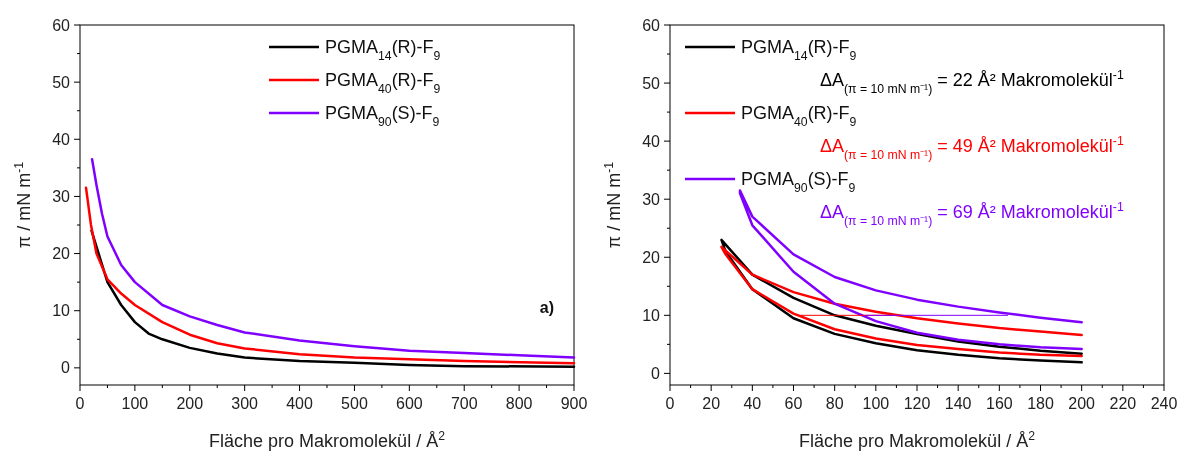  I want to click on x-tick-label: 60, so click(793, 403).